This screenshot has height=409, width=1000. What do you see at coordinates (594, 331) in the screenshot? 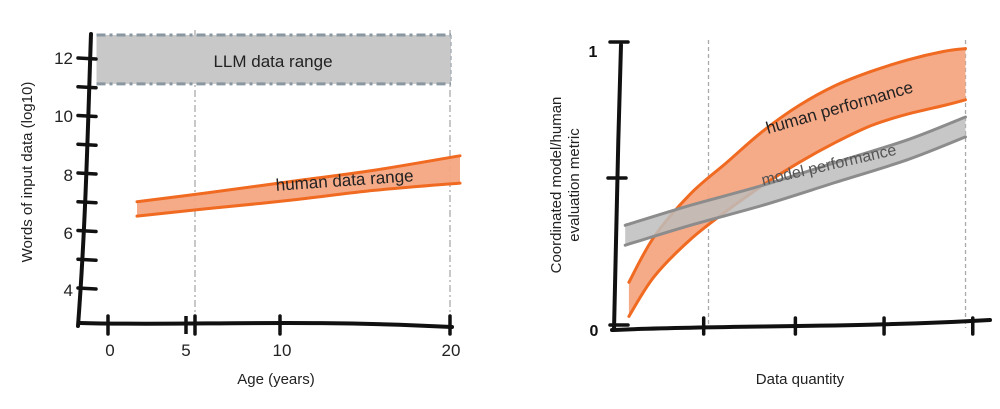
I see `right-ytick-label-bottom: 0` at bounding box center [594, 331].